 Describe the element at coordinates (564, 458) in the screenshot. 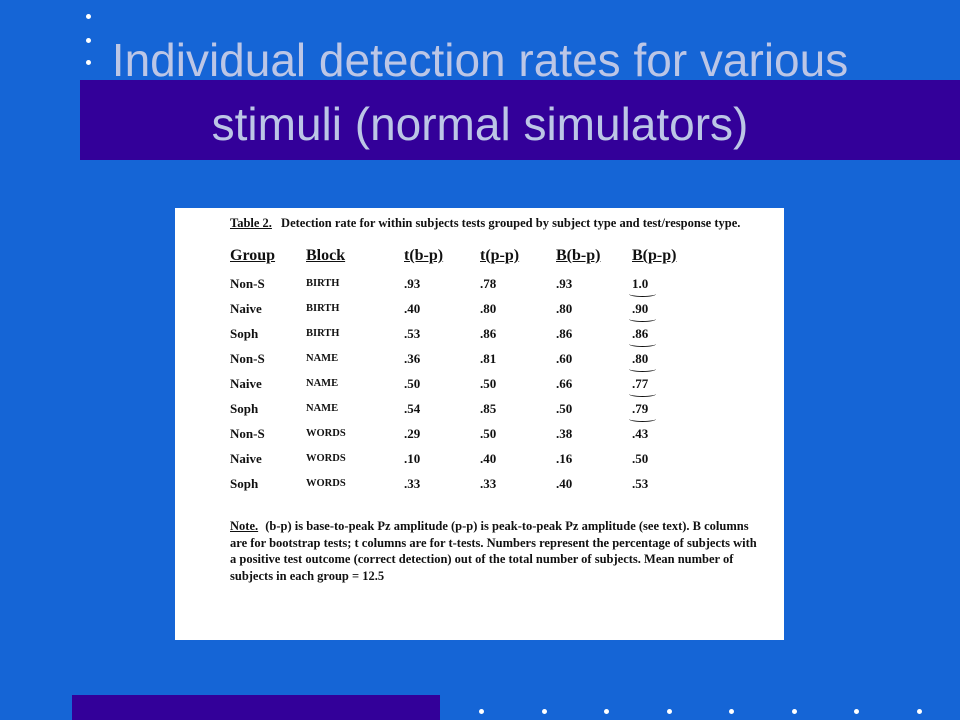

I see `cell-value: .16` at that location.